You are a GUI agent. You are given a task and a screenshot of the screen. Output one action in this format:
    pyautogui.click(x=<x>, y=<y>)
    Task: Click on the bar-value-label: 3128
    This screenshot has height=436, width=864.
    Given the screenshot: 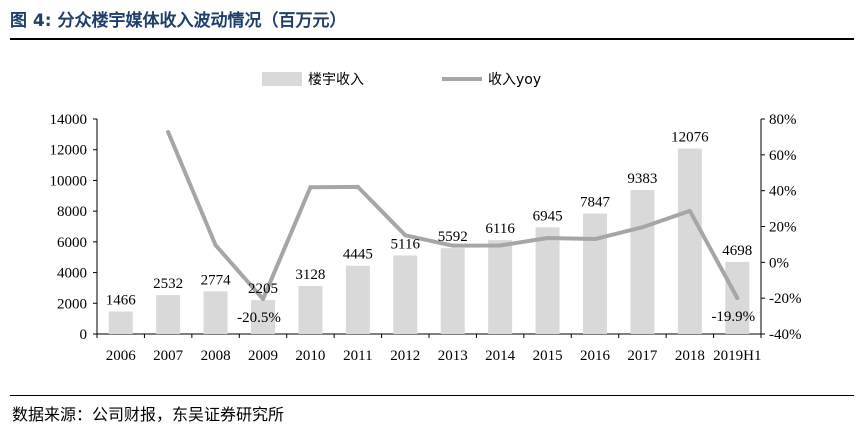 What is the action you would take?
    pyautogui.click(x=310, y=275)
    